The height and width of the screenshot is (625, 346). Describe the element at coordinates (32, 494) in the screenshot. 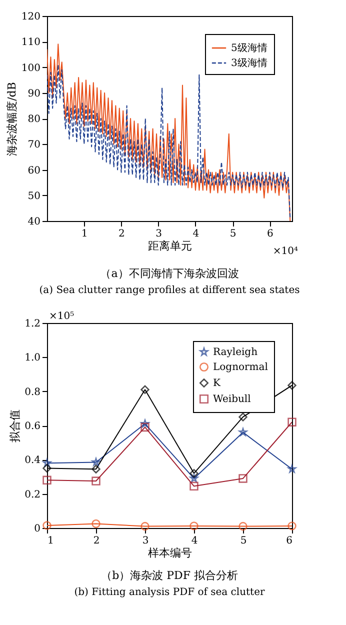

I see `y-tick-label: 0.2` at that location.